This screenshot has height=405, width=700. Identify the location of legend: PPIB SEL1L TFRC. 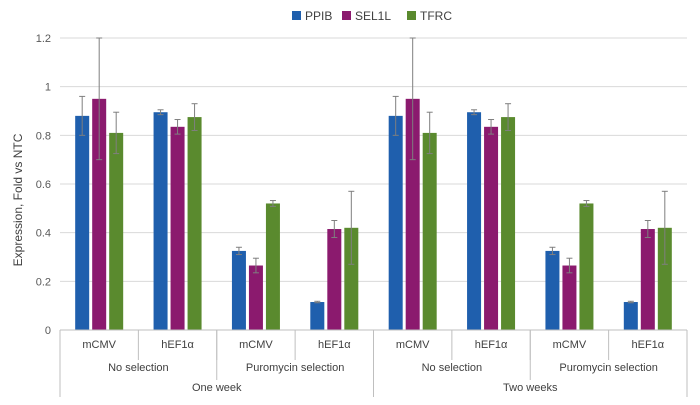
(372, 16).